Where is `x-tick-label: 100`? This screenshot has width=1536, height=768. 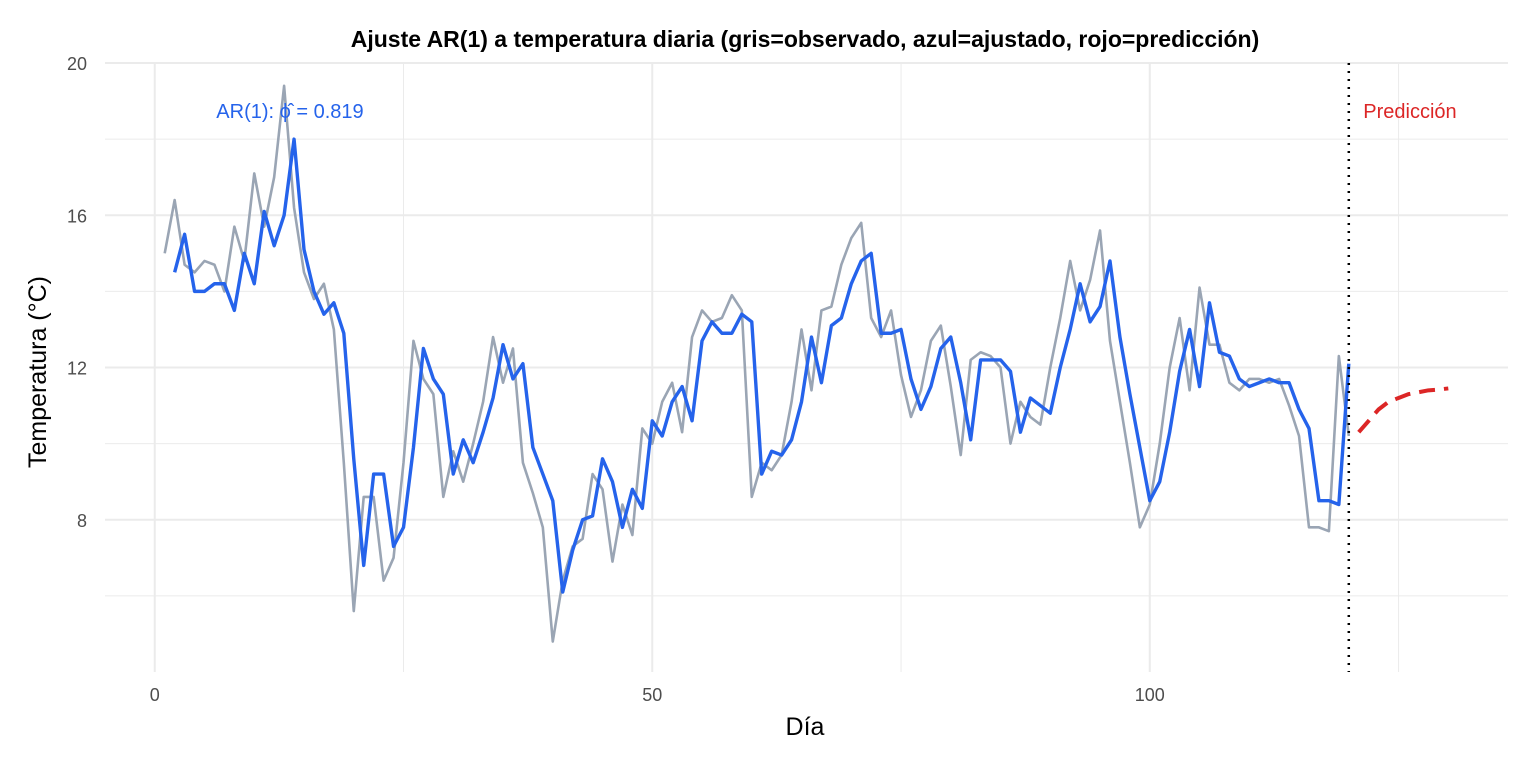 x-tick-label: 100 is located at coordinates (1150, 695).